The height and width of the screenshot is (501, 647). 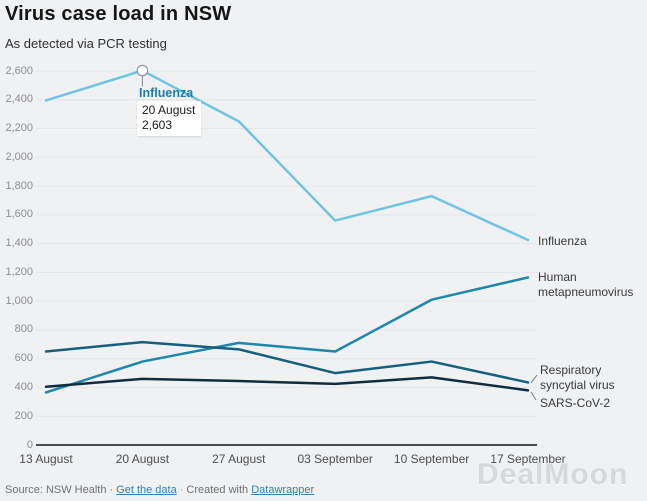 What do you see at coordinates (169, 110) in the screenshot?
I see `annotation-date: 20 August` at bounding box center [169, 110].